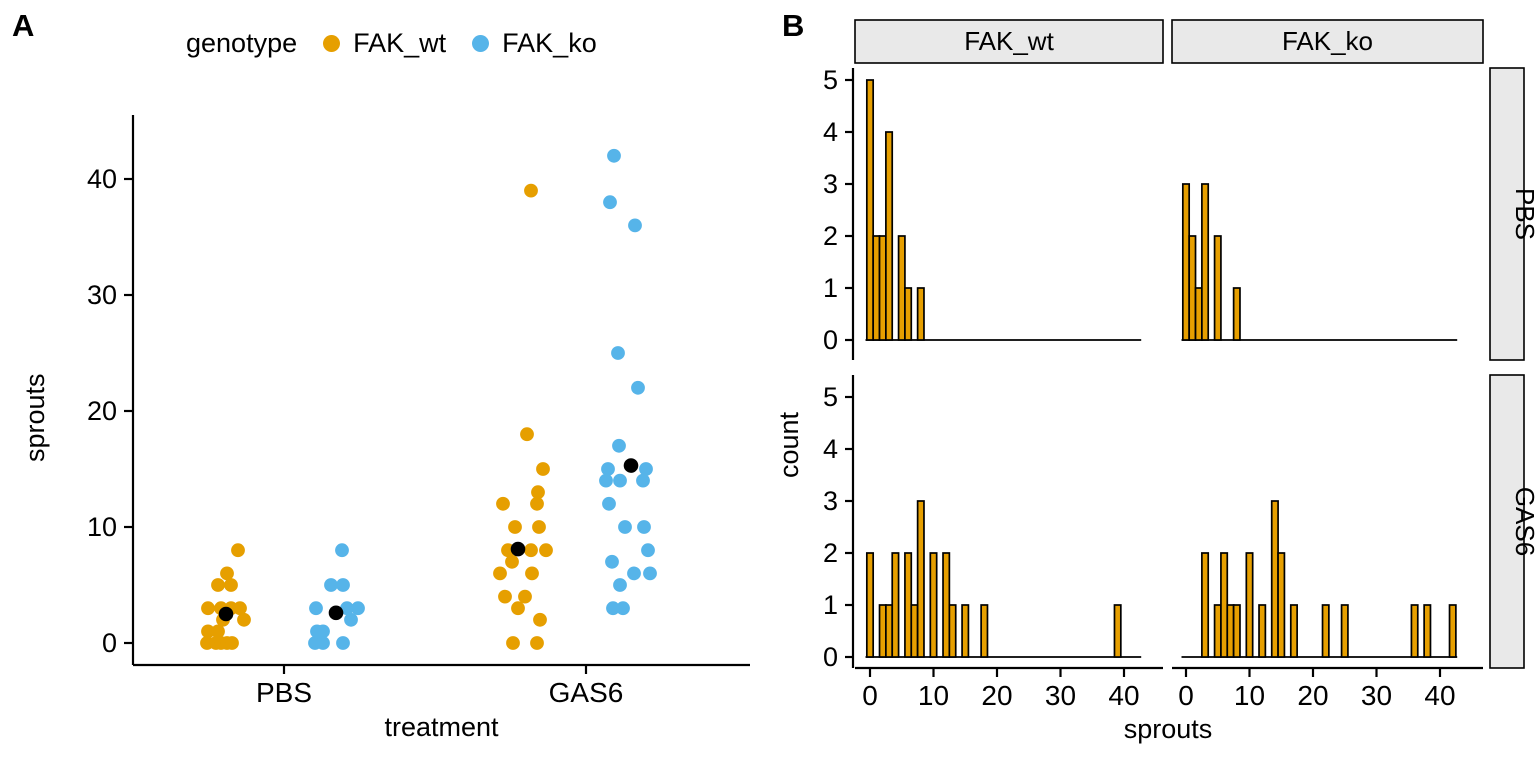 This screenshot has height=768, width=1536. I want to click on b-y-tick-label: 4, so click(830, 132).